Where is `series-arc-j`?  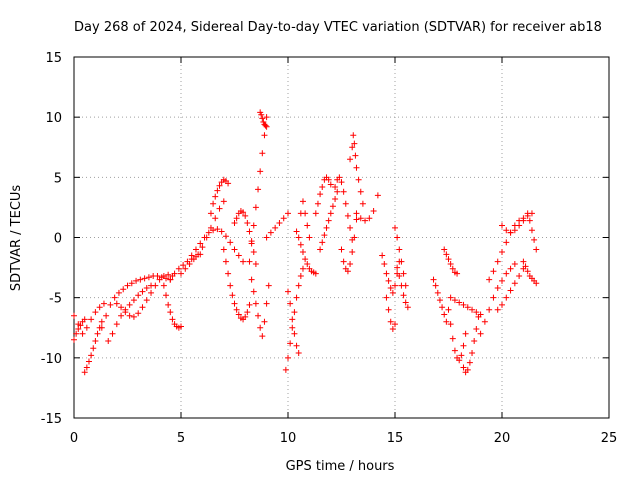 series-arc-j is located at coordinates (219, 196).